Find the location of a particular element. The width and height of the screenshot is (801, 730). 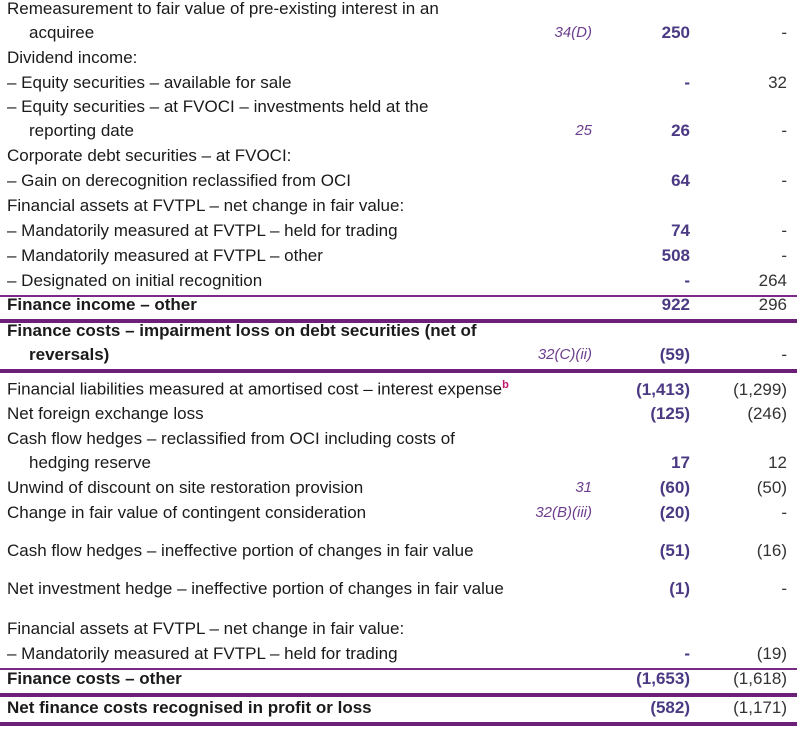

current-year-value: (59) is located at coordinates (674, 354).